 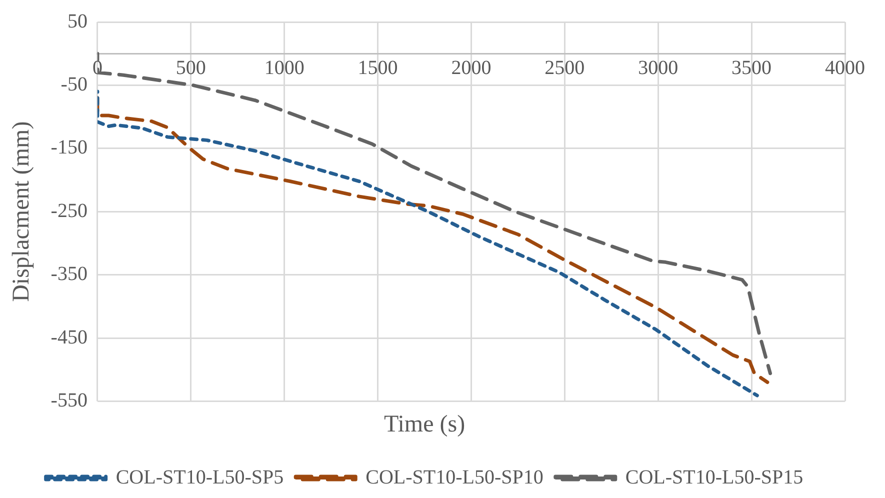 What do you see at coordinates (69, 400) in the screenshot?
I see `y-tick-label: -550` at bounding box center [69, 400].